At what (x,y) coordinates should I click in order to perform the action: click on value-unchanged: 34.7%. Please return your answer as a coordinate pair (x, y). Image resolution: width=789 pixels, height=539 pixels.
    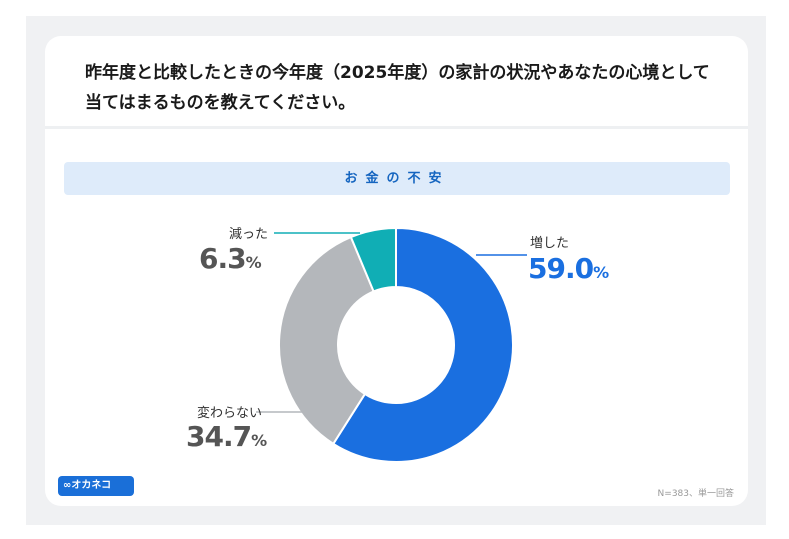
    Looking at the image, I should click on (226, 436).